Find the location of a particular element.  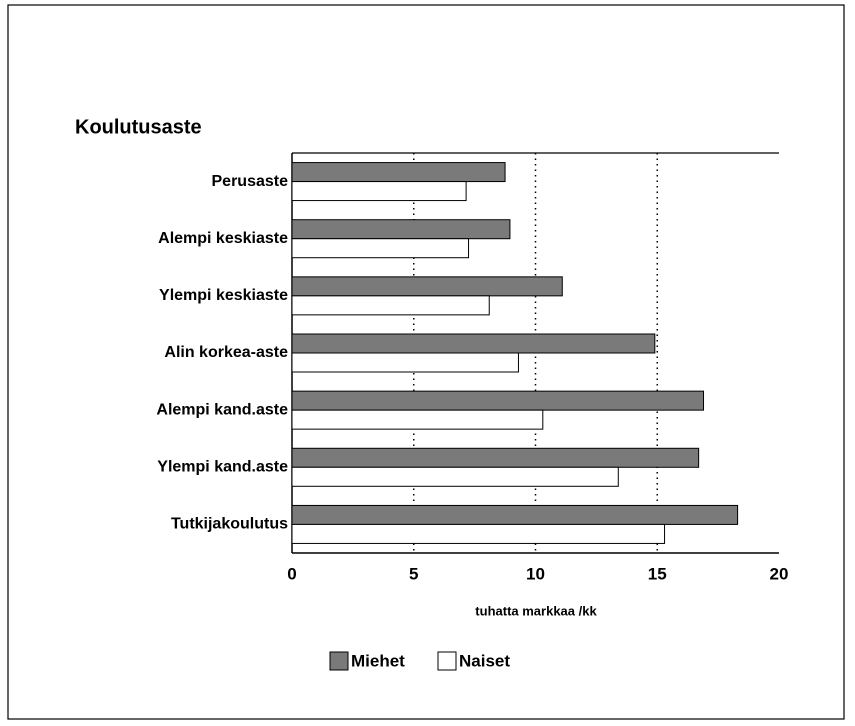

y-tick-label: Ylempi keskiaste is located at coordinates (223, 295).